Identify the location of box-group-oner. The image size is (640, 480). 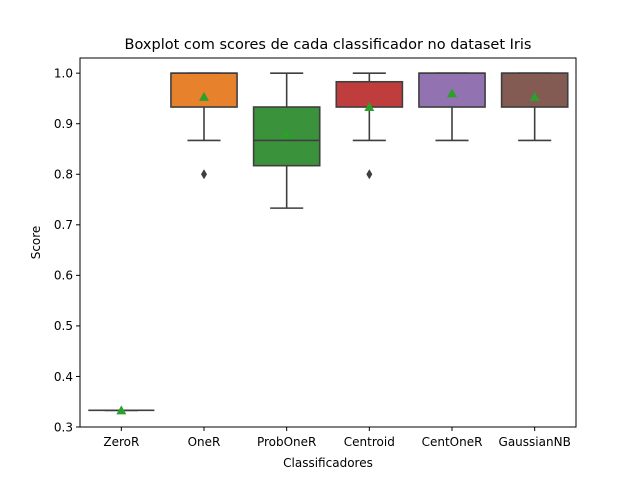
(204, 126).